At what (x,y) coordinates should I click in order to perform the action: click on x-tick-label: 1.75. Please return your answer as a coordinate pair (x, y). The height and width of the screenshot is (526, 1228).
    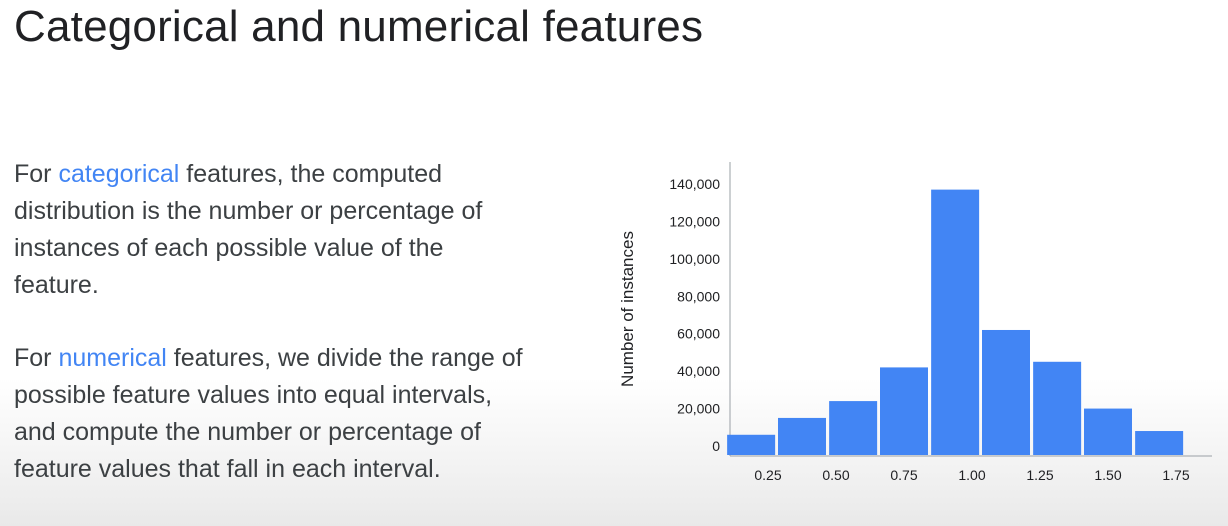
    Looking at the image, I should click on (1175, 475).